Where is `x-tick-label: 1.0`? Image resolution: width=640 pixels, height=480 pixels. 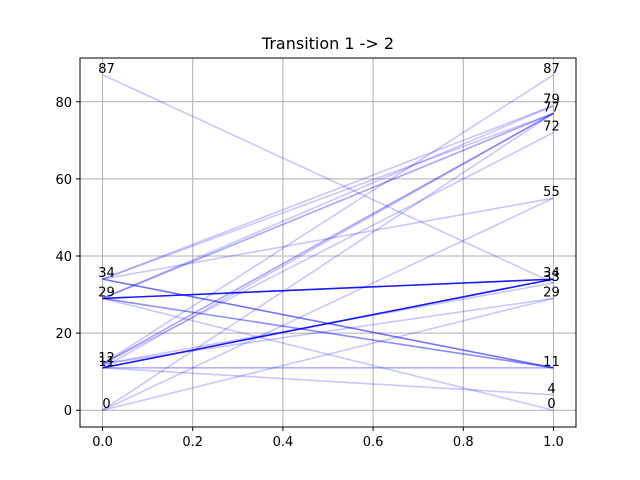 x-tick-label: 1.0 is located at coordinates (553, 442).